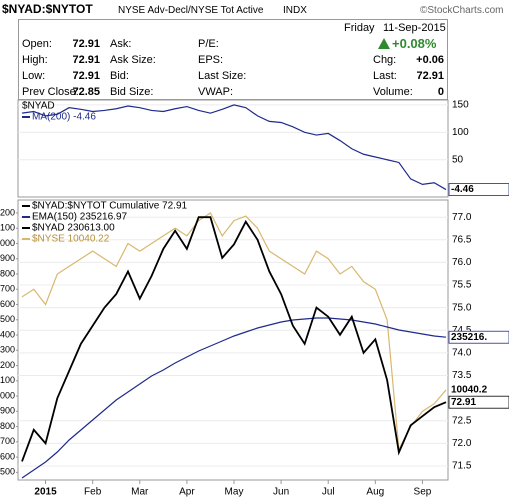 The image size is (509, 503). I want to click on x-tick-label: Jul, so click(328, 492).